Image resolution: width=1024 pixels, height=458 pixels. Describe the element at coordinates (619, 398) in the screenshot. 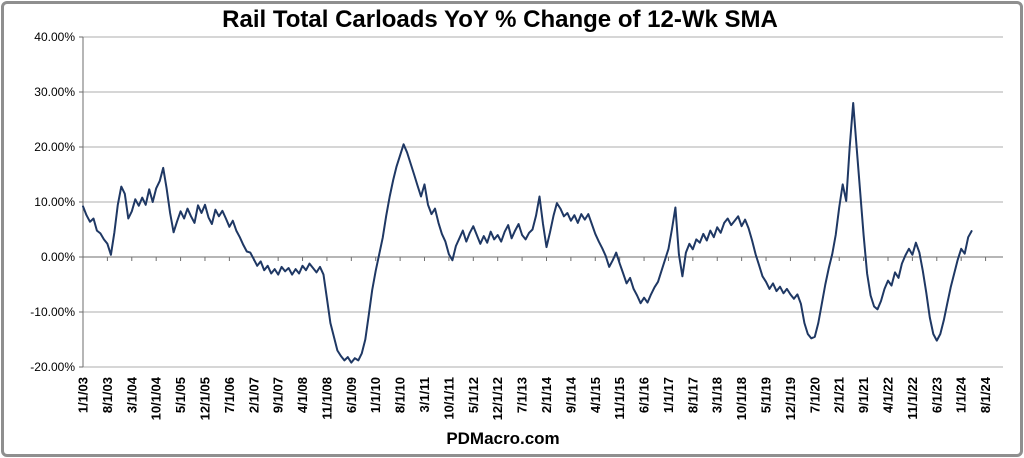

I see `x-axis-label: 11/1/15` at that location.